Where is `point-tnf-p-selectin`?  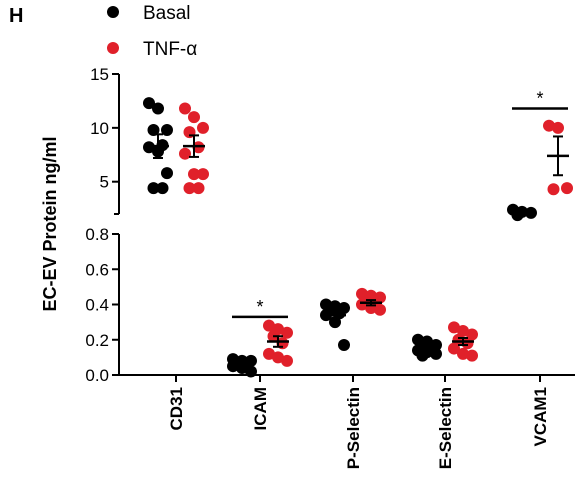 point-tnf-p-selectin is located at coordinates (380, 309).